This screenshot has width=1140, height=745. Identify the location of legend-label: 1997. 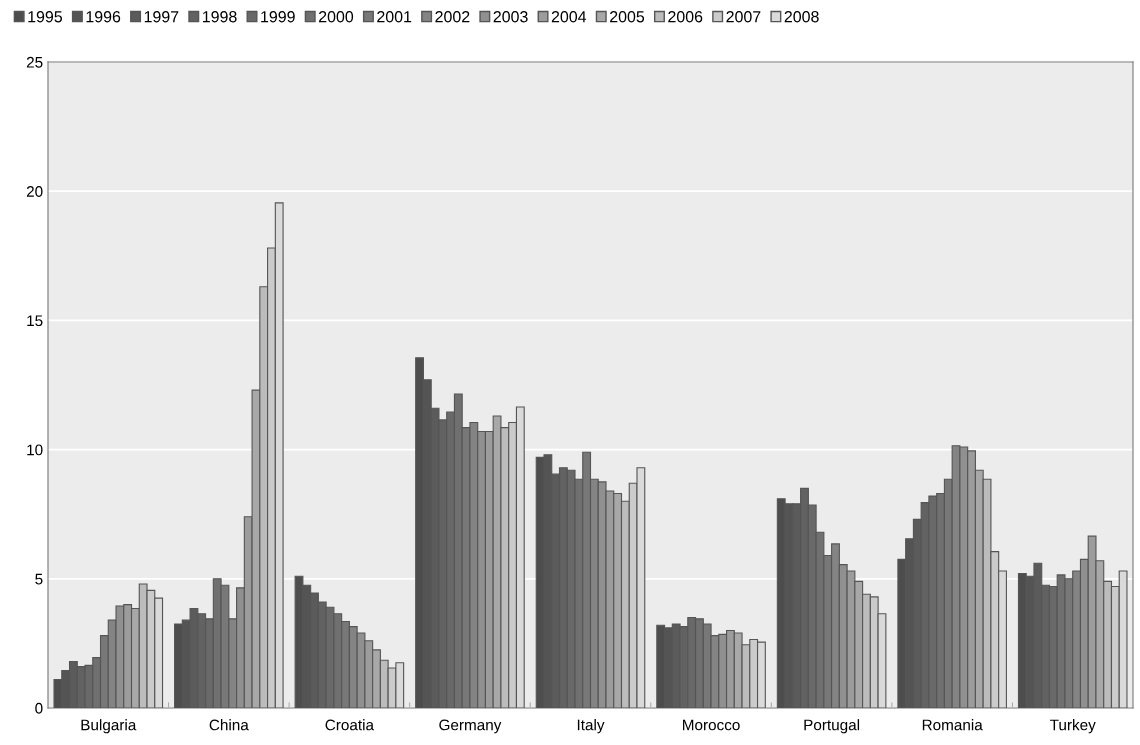
(161, 17).